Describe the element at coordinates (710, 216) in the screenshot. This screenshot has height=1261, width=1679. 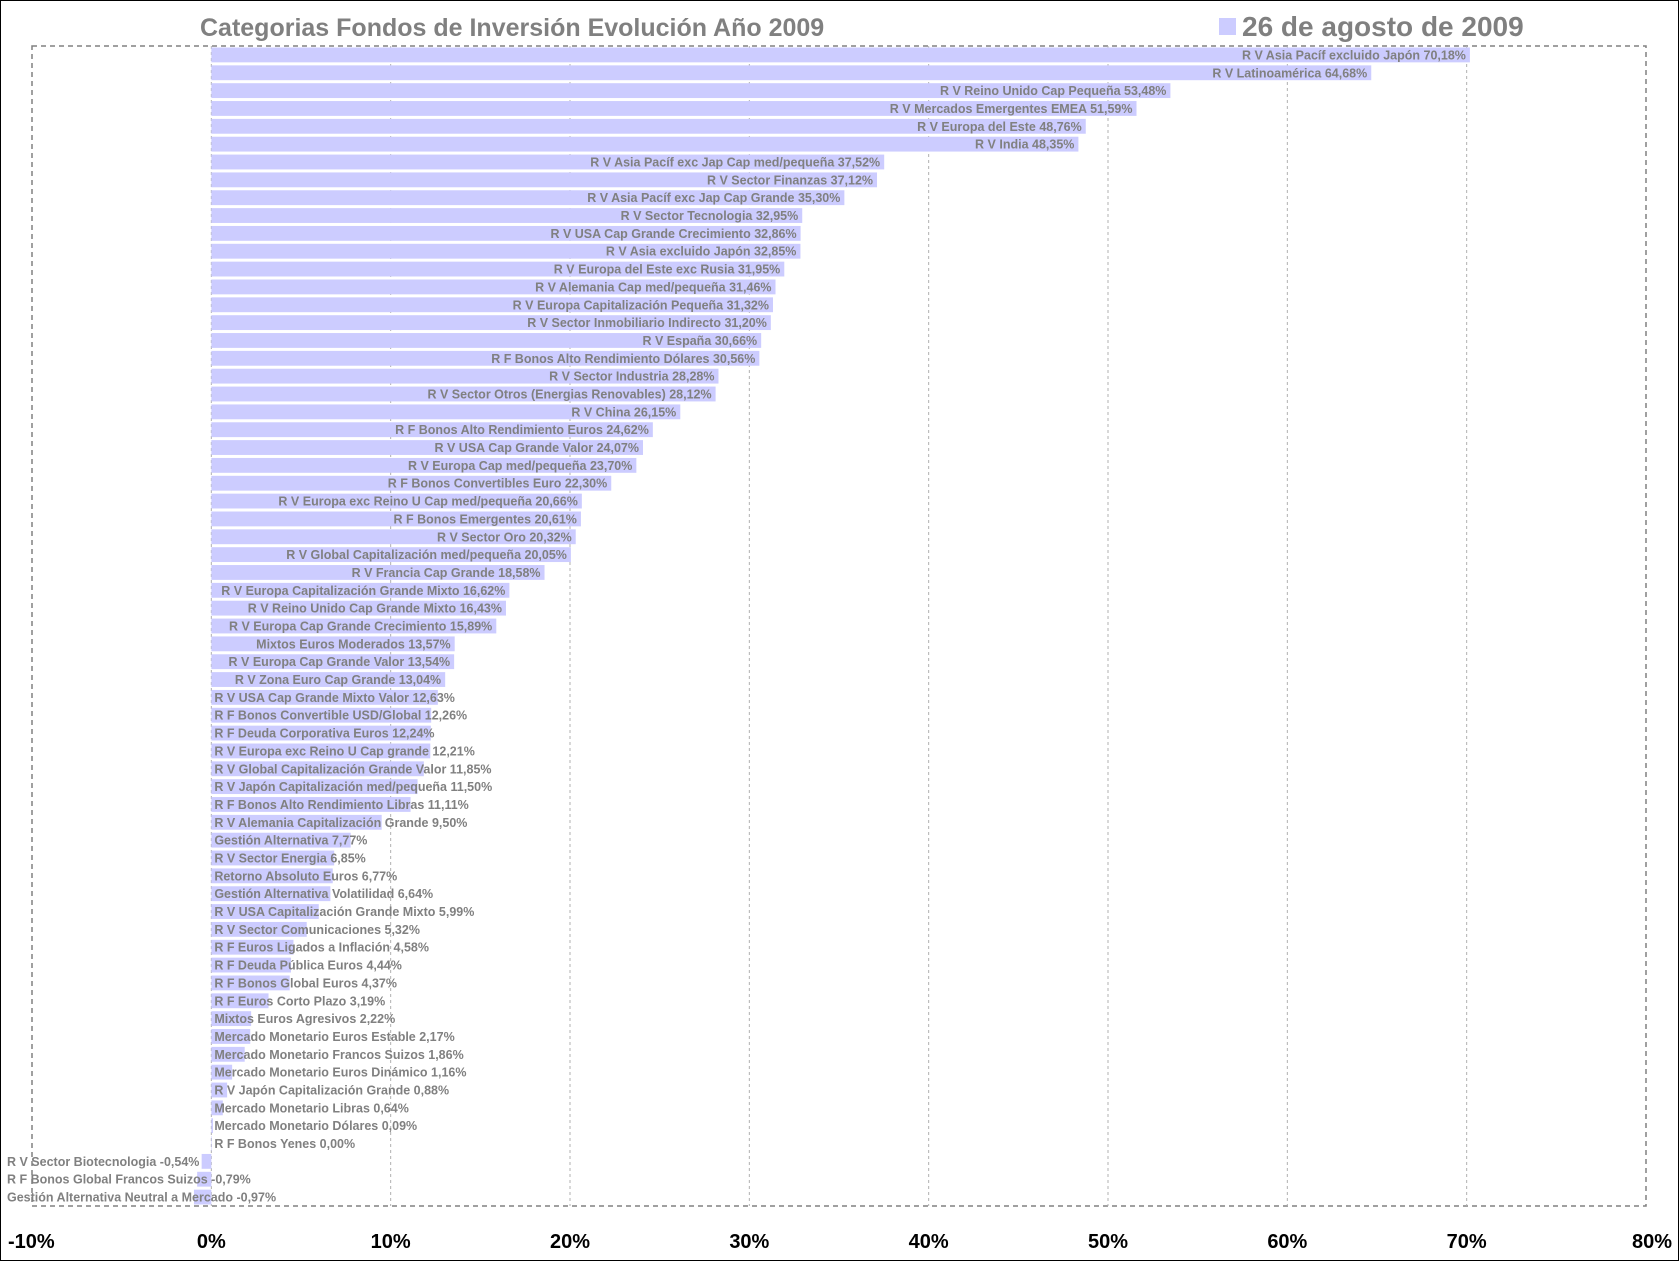
I see `bar-data-label: R V Sector Tecnologia 32,95%` at that location.